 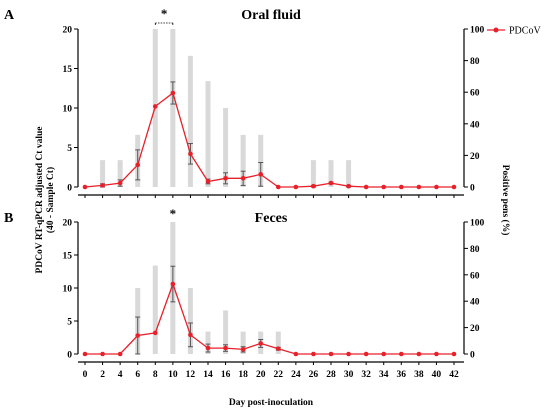 I want to click on legend-label: PDCoV, so click(x=525, y=31).